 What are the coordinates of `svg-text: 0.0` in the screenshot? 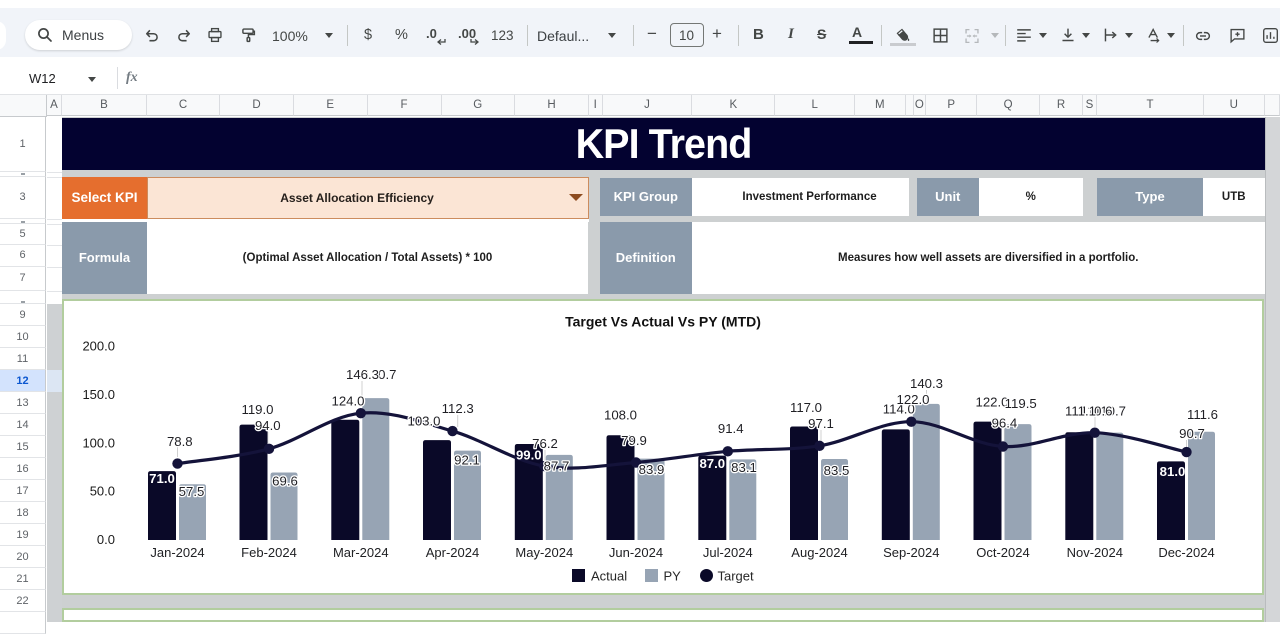 It's located at (106, 539).